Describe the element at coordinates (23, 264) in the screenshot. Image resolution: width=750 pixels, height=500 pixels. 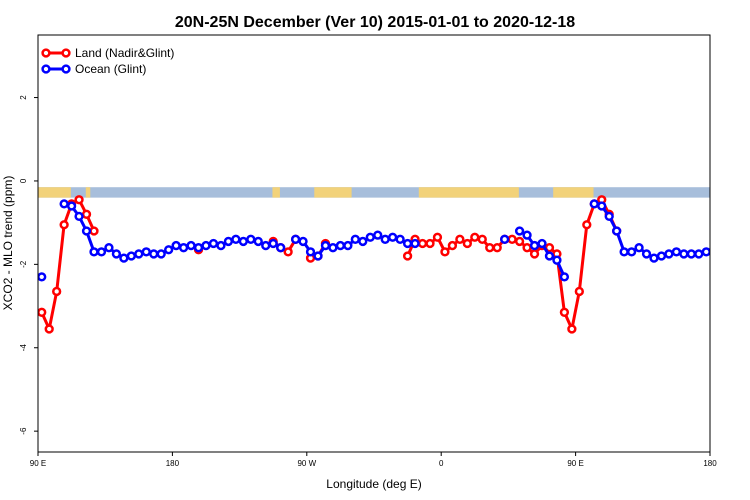
I see `y-tick-label: -2` at that location.